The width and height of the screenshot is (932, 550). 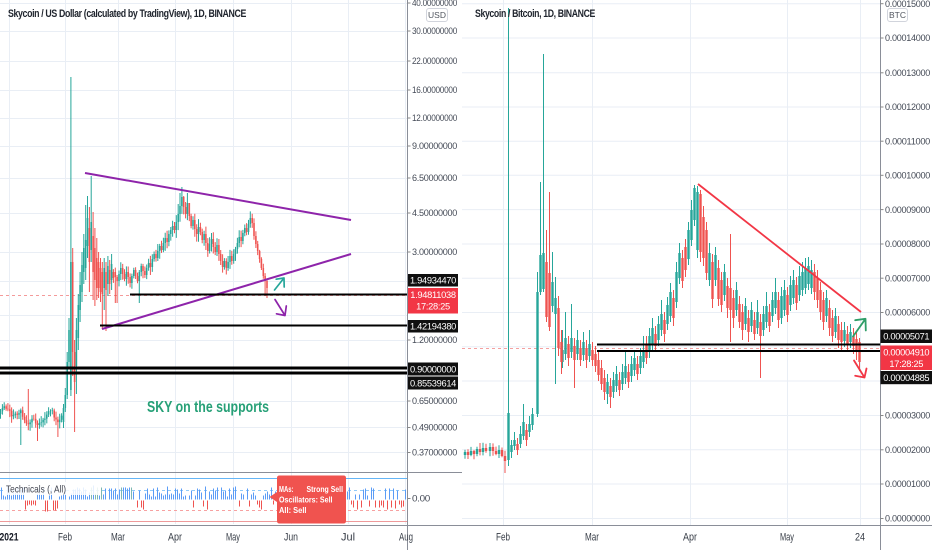 I want to click on svg-text: Technicals (, All), so click(x=36, y=490).